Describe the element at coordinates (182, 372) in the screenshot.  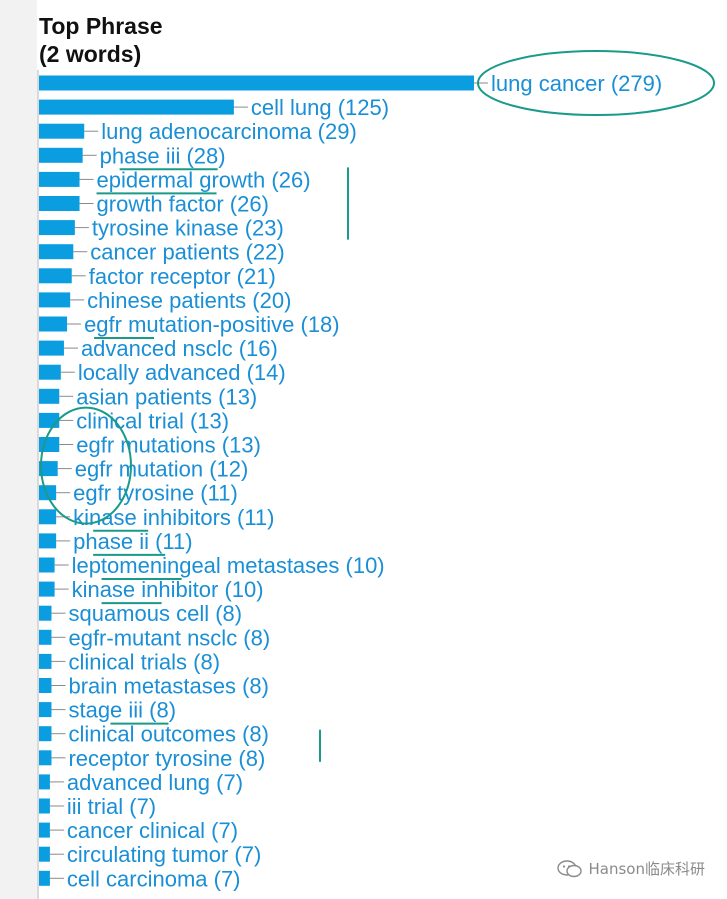
I see `bar-label-12: locally advanced (14)` at that location.